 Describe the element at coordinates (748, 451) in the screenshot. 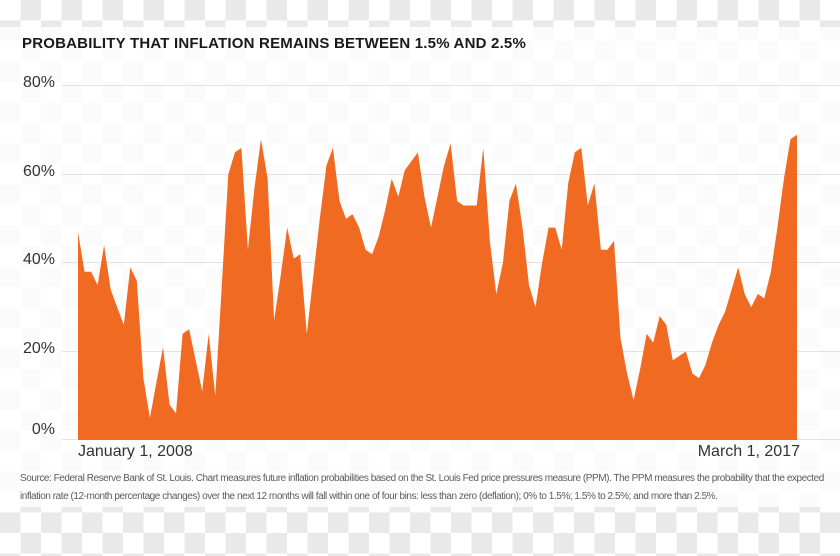

I see `x-axis-end-label: March 1, 2017` at that location.